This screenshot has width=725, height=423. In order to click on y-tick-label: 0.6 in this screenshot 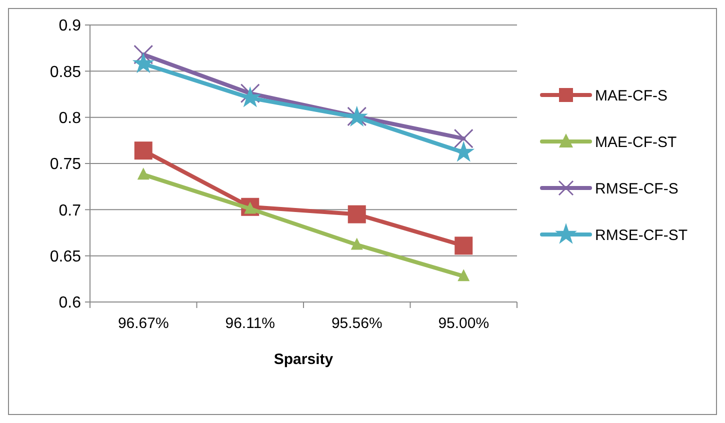, I will do `click(70, 303)`.